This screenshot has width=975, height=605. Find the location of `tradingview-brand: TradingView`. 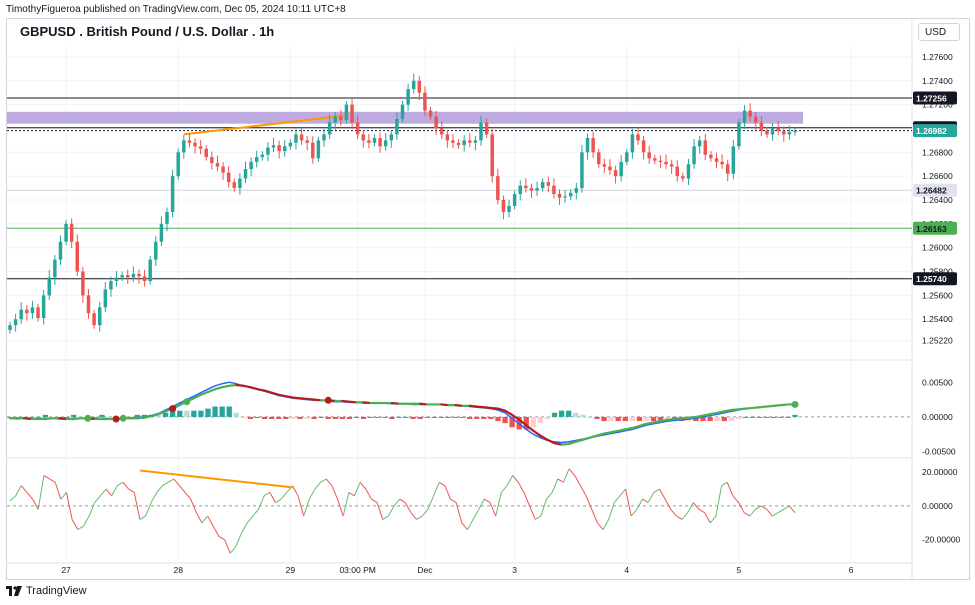

tradingview-brand: TradingView is located at coordinates (46, 591).